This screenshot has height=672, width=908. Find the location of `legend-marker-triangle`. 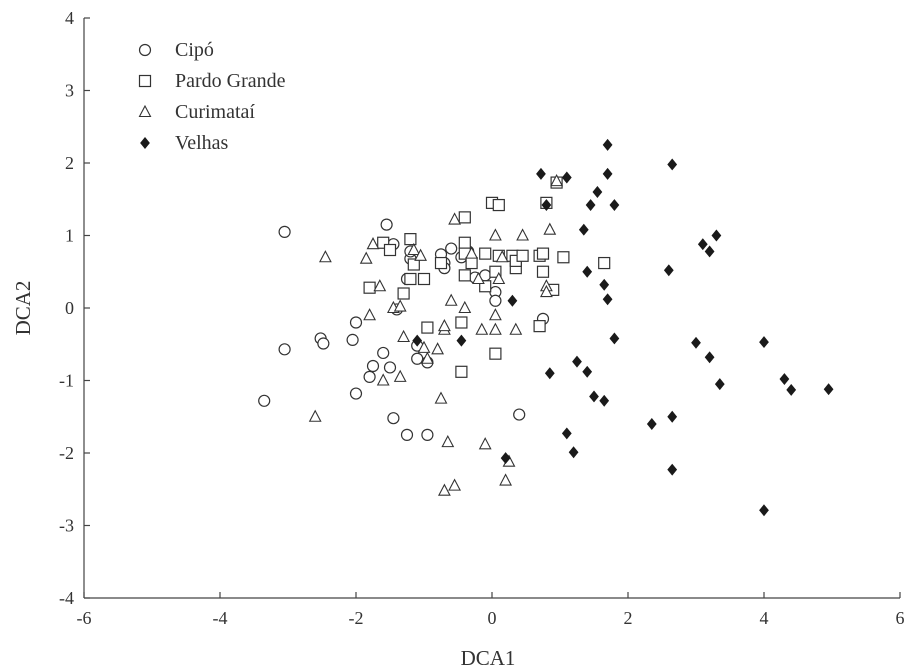

legend-marker-triangle is located at coordinates (145, 111).